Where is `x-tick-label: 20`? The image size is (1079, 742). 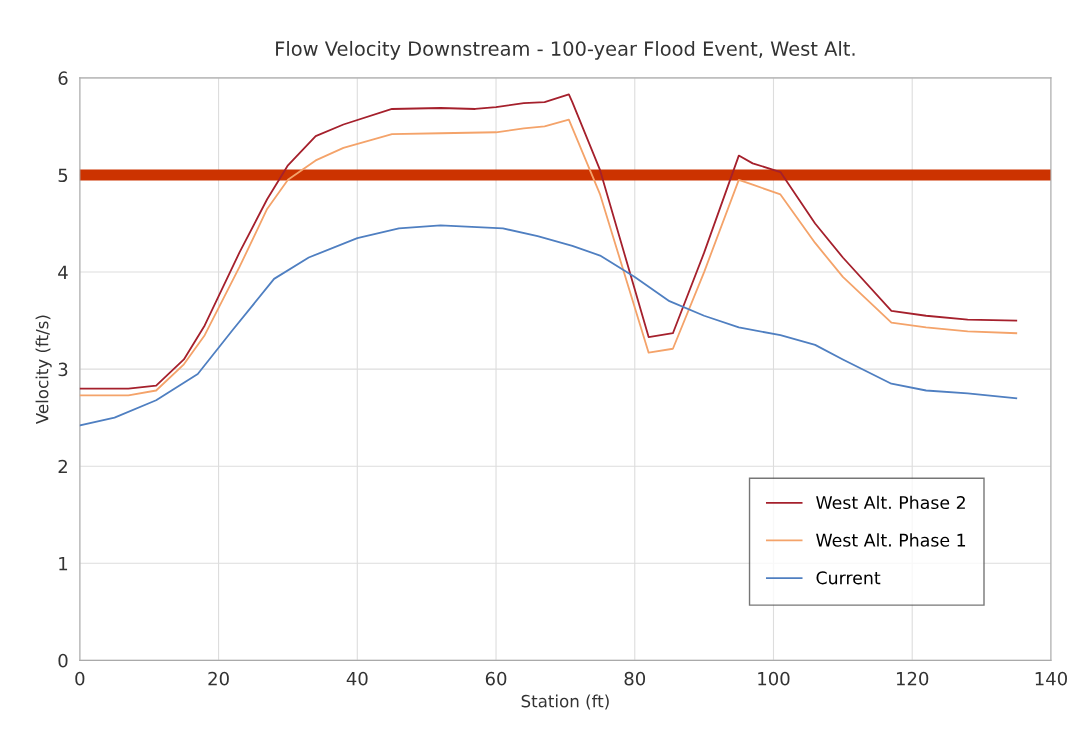 x-tick-label: 20 is located at coordinates (218, 678).